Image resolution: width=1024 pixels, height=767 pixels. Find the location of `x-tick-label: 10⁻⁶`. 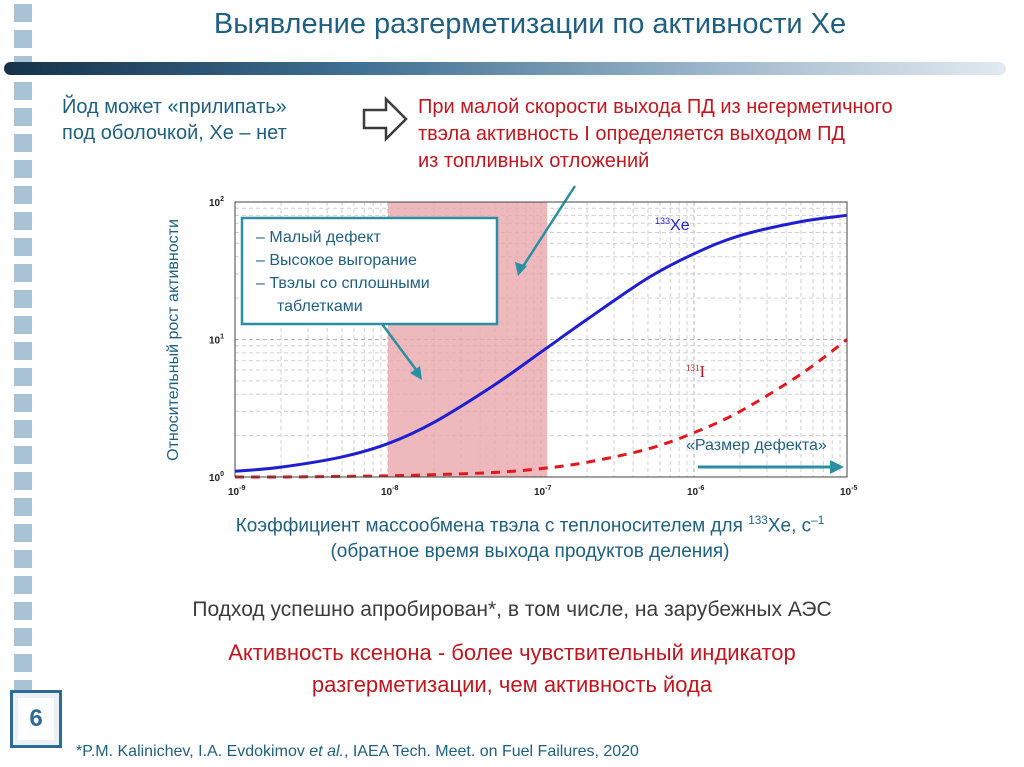

x-tick-label: 10⁻⁶ is located at coordinates (695, 491).